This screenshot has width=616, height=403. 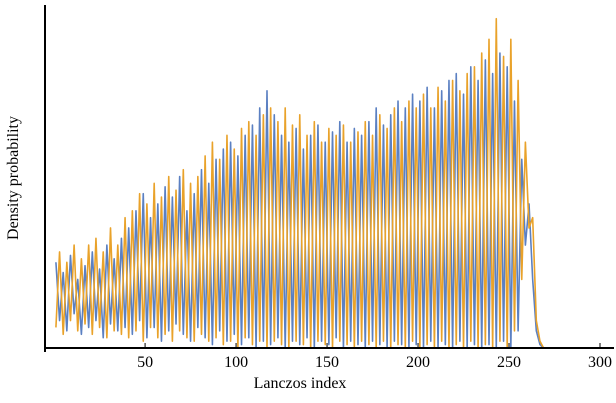 I want to click on x-tick-label: 300, so click(x=600, y=362).